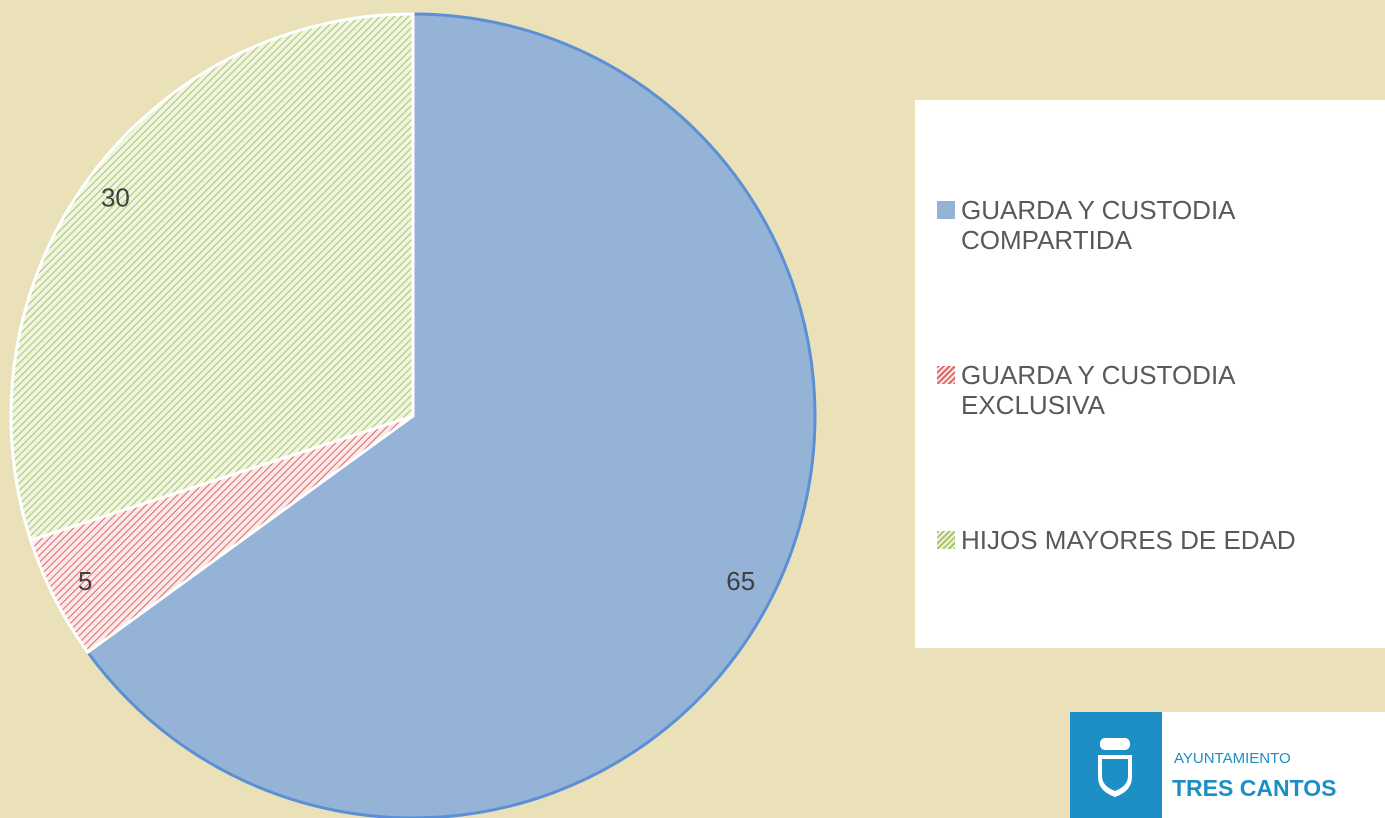 Image resolution: width=1385 pixels, height=818 pixels. I want to click on logo: AYUNTAMIENTO TRES CANTOS, so click(1227, 765).